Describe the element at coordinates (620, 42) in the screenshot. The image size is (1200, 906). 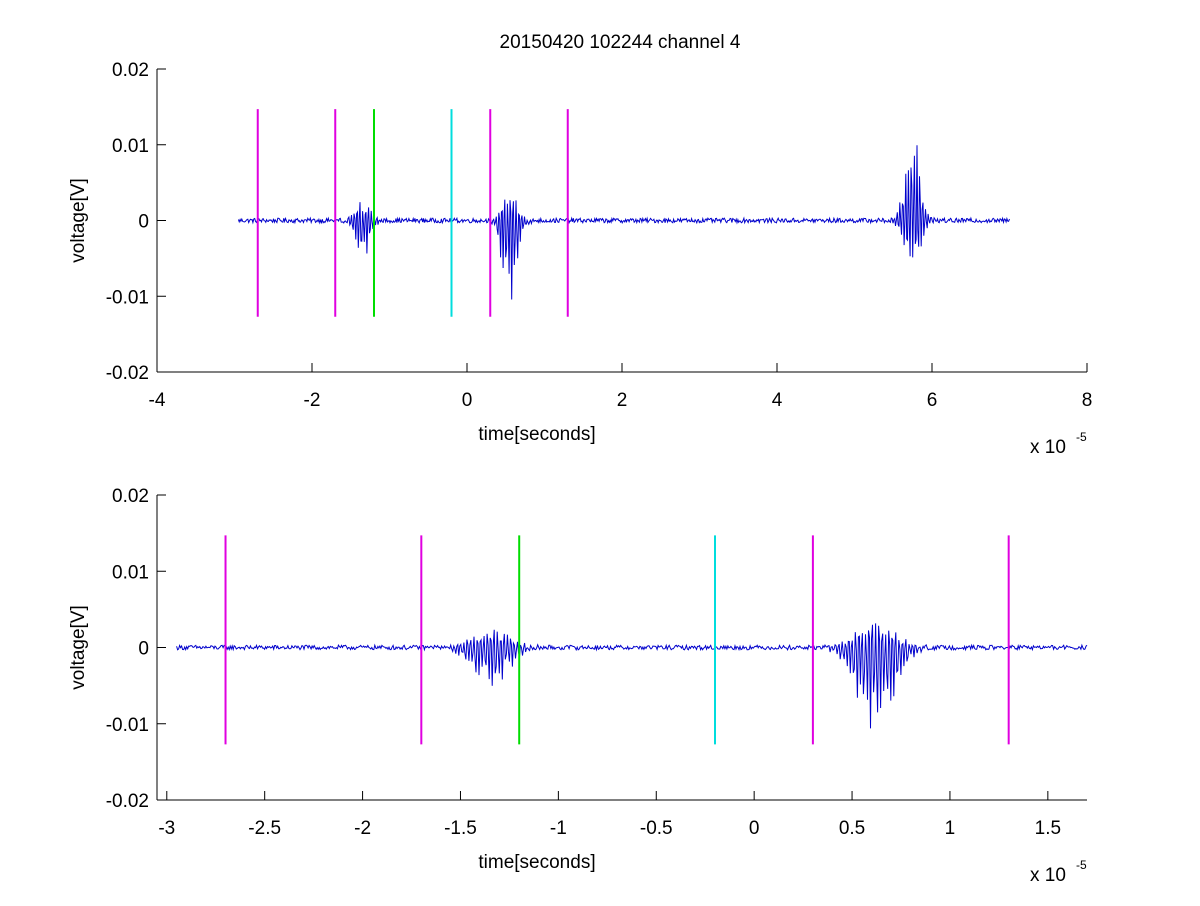
I see `figure-title: 20150420 102244 channel 4` at that location.